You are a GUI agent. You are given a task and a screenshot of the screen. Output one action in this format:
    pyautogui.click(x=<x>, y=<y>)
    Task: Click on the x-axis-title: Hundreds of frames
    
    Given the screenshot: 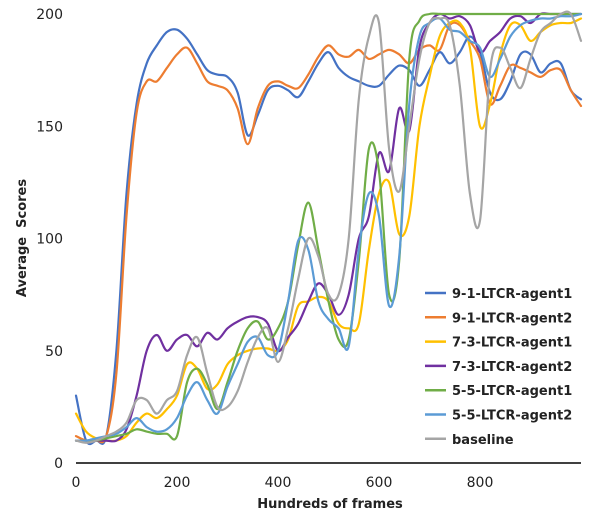 What is the action you would take?
    pyautogui.click(x=330, y=504)
    